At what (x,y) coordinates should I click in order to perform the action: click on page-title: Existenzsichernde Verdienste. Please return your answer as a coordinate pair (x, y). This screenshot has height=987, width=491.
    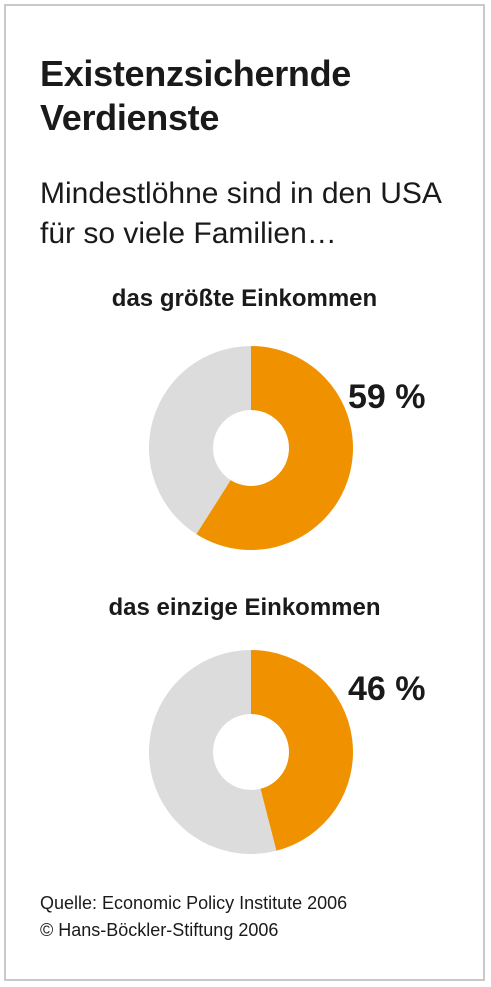
    Looking at the image, I should click on (196, 95).